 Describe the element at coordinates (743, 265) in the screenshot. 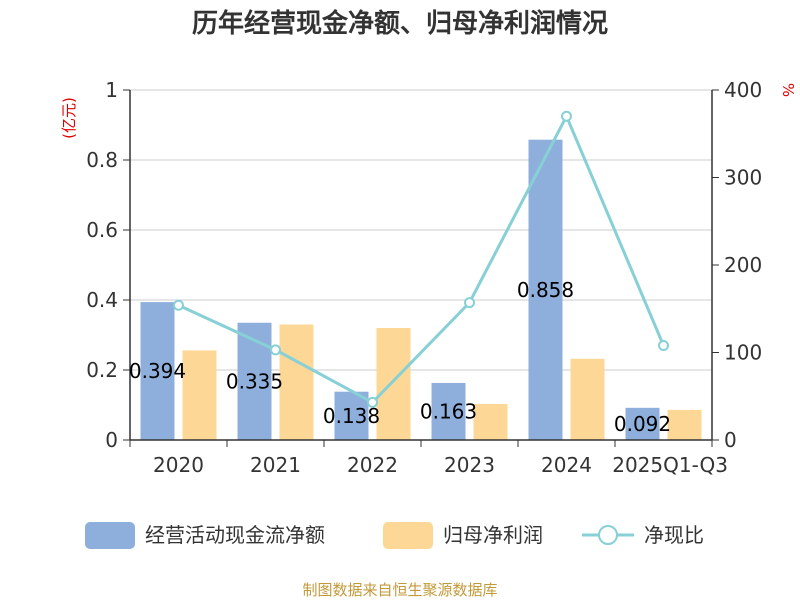

I see `right-tick-label: 200` at that location.